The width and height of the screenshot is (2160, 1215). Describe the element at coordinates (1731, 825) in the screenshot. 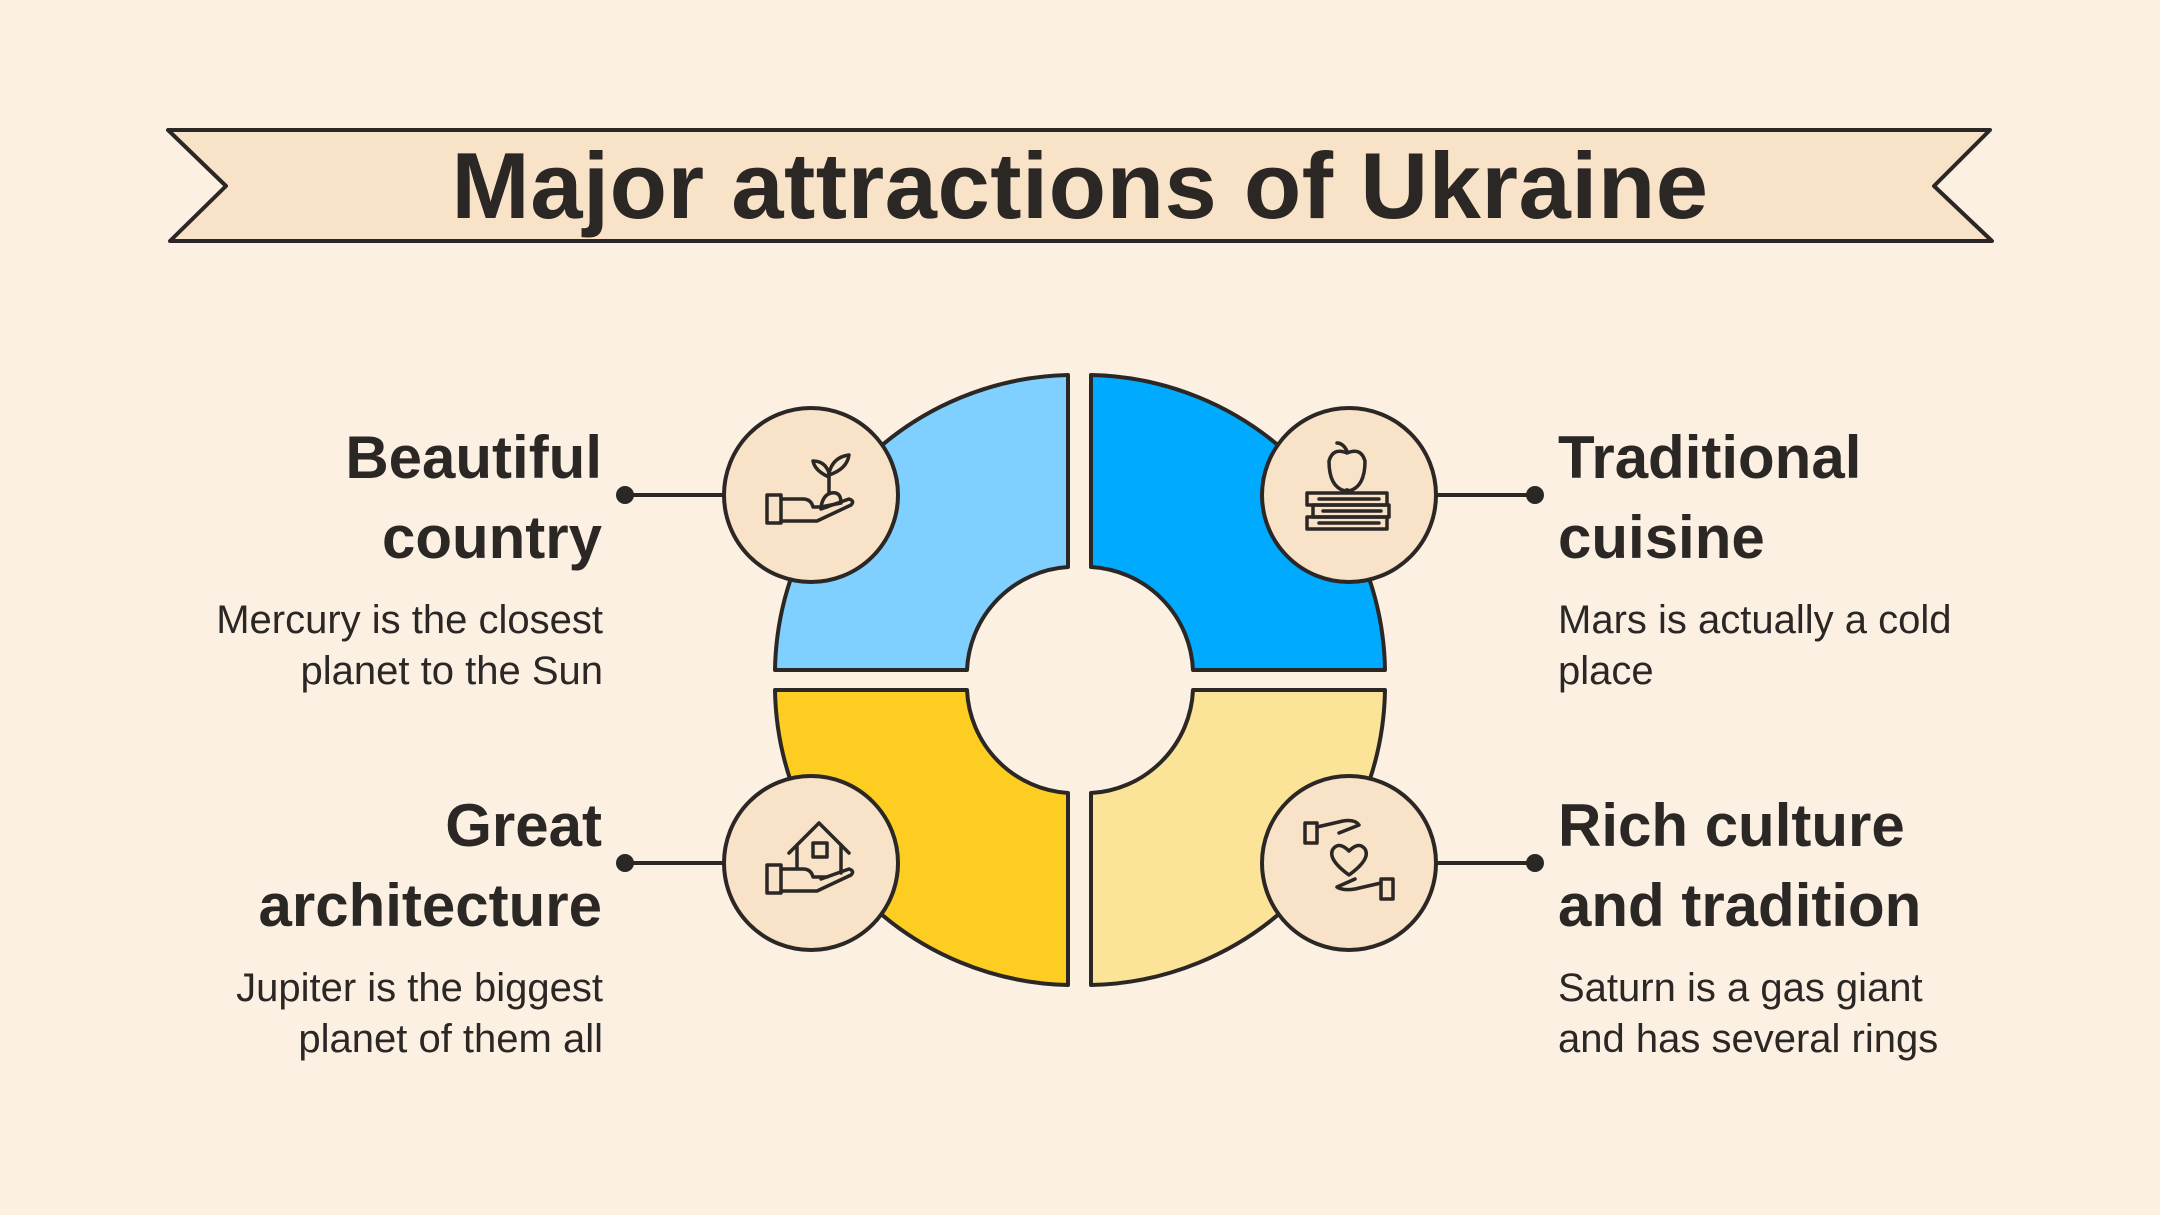

I see `heading-line: Rich culture` at that location.